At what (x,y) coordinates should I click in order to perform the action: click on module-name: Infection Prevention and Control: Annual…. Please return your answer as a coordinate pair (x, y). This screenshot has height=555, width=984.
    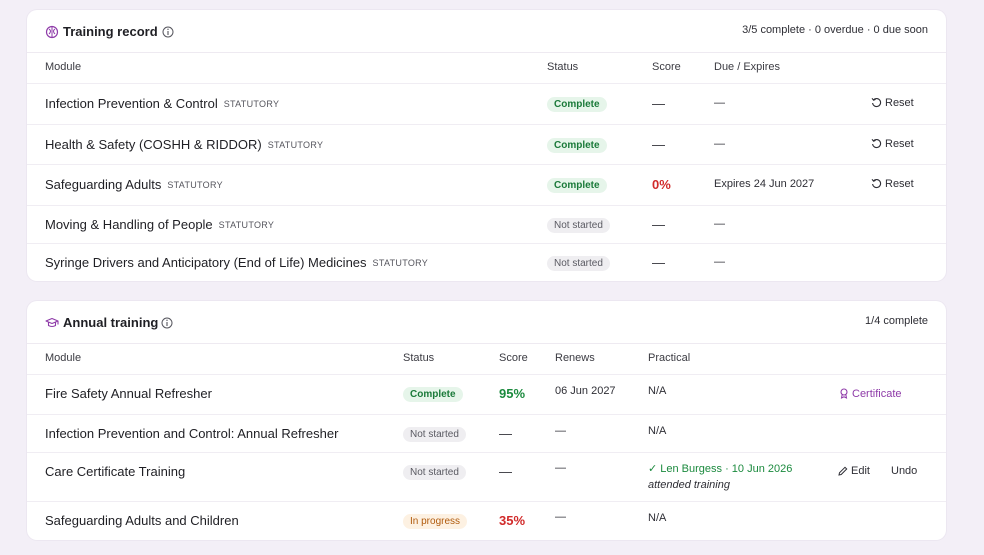
    Looking at the image, I should click on (192, 433).